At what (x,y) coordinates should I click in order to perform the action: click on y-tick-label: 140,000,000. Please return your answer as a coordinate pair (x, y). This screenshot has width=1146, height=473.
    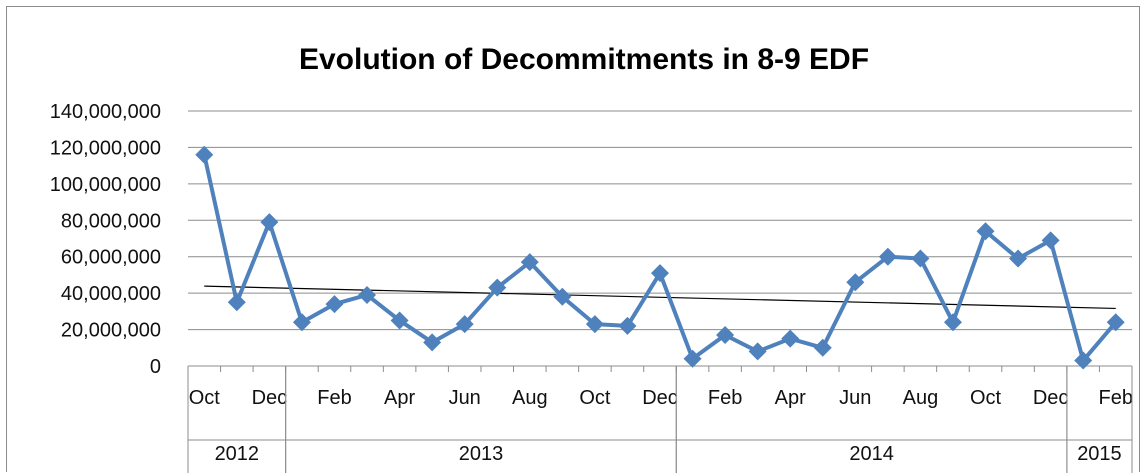
    Looking at the image, I should click on (105, 112).